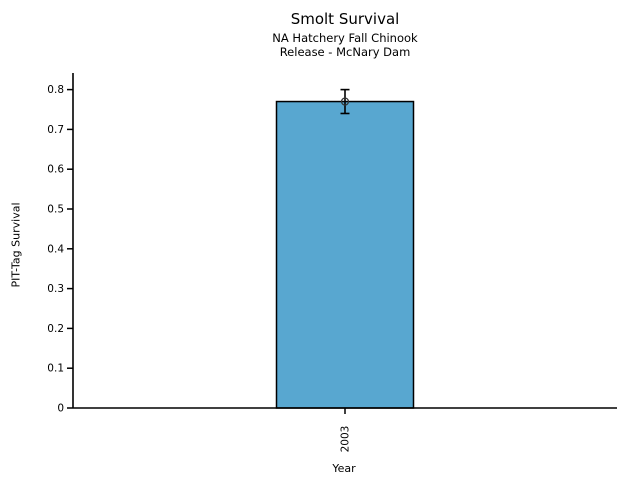 The image size is (640, 480). What do you see at coordinates (345, 19) in the screenshot?
I see `chart-title: Smolt Survival` at bounding box center [345, 19].